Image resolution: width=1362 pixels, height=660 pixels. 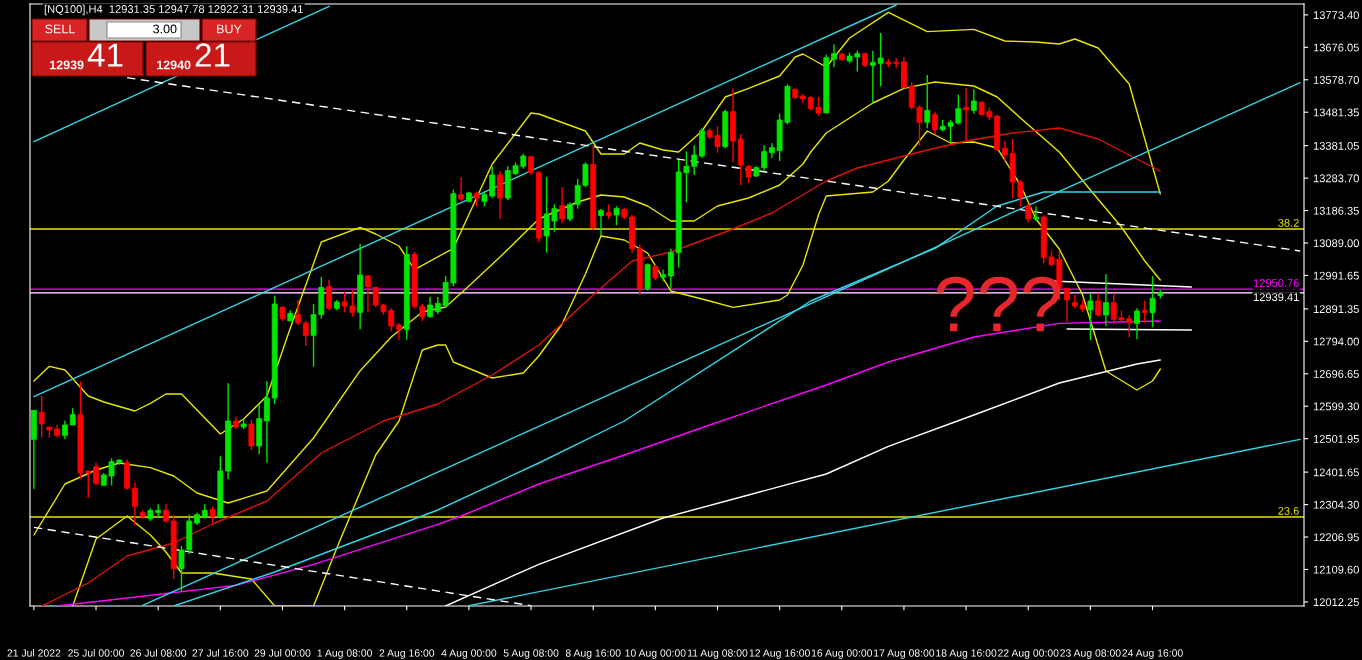 What do you see at coordinates (1028, 654) in the screenshot?
I see `x-tick-label: 22 Aug 00:00` at bounding box center [1028, 654].